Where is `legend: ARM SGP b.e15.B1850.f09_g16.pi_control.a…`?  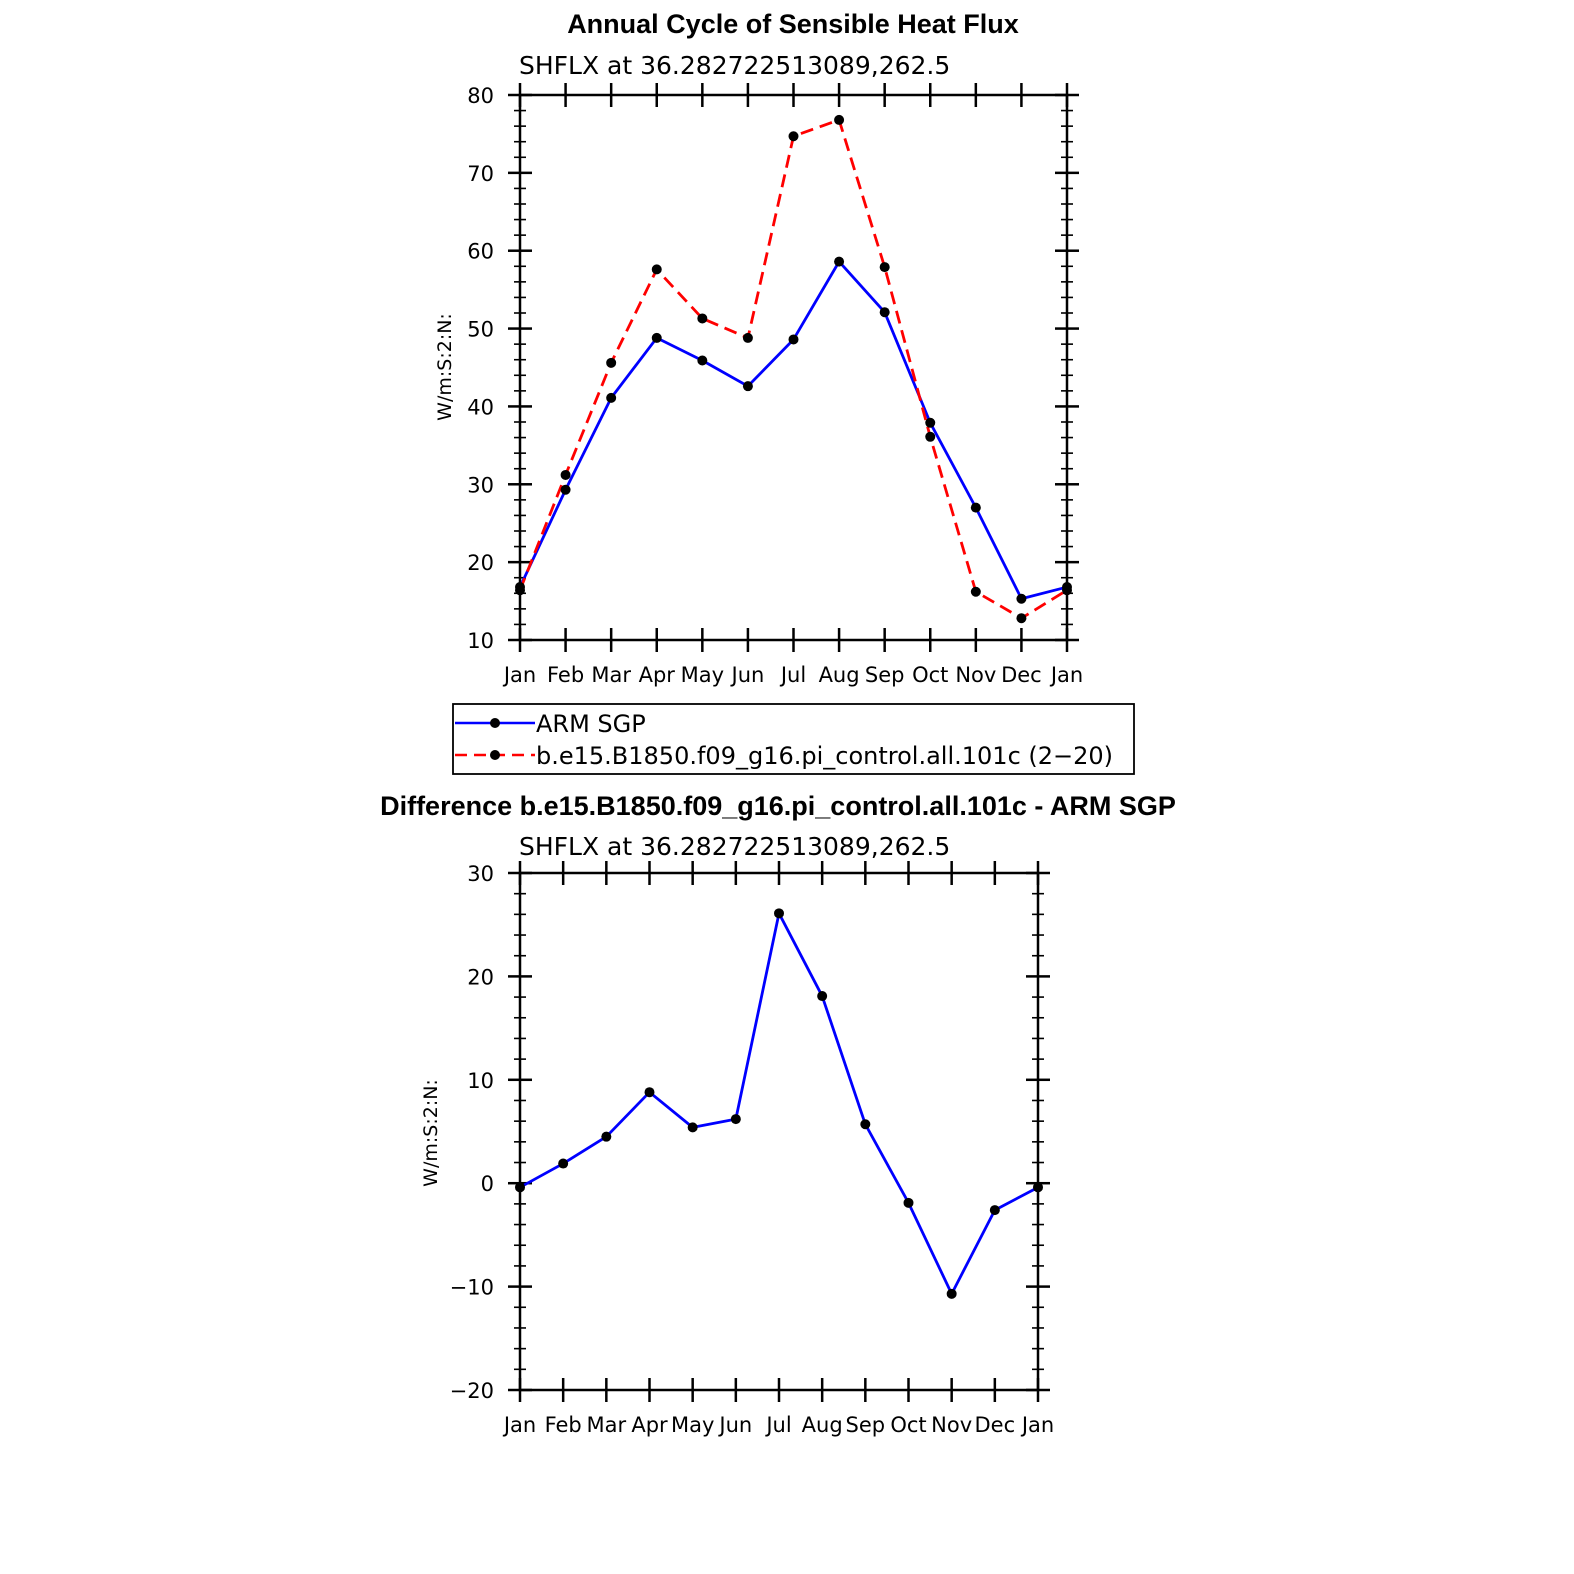 legend: ARM SGP b.e15.B1850.f09_g16.pi_control.a… is located at coordinates (793, 739).